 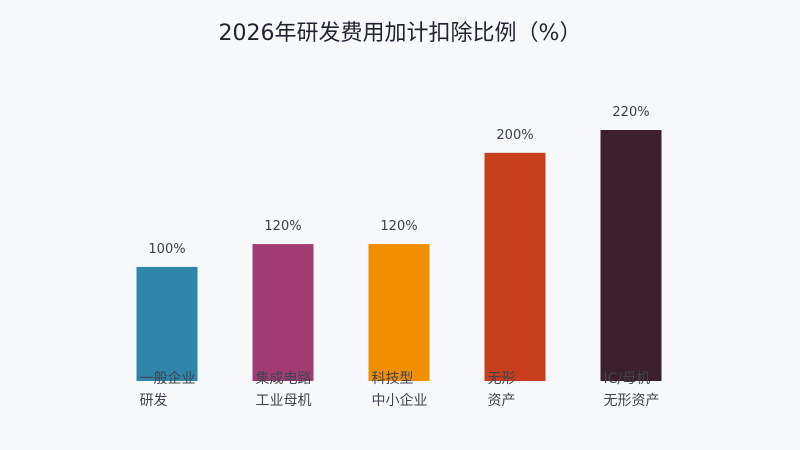 I want to click on category-label-3-line-0: 无形, so click(x=502, y=379).